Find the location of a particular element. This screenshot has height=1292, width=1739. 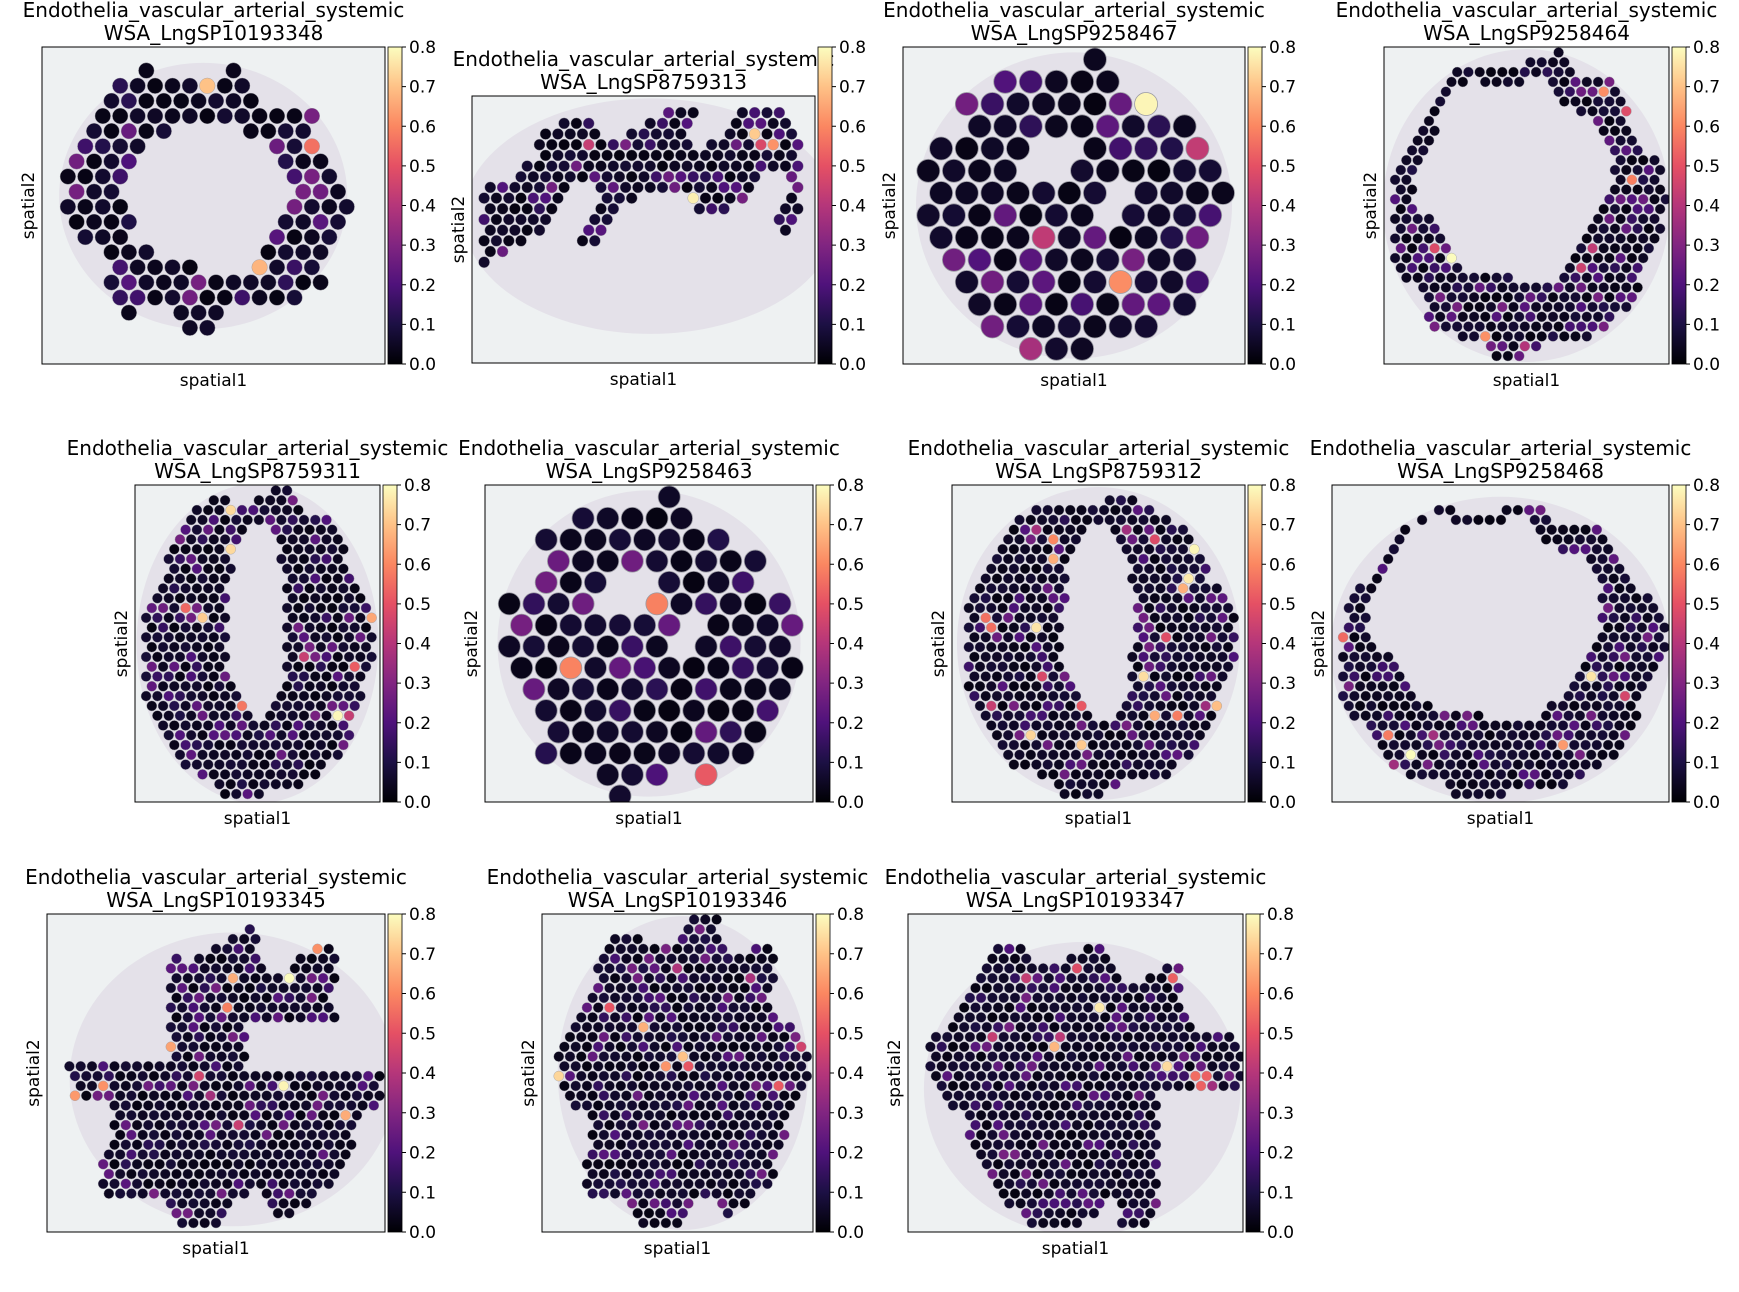

panel-sample-id: WSA_LngSP9258464 is located at coordinates (1526, 33).